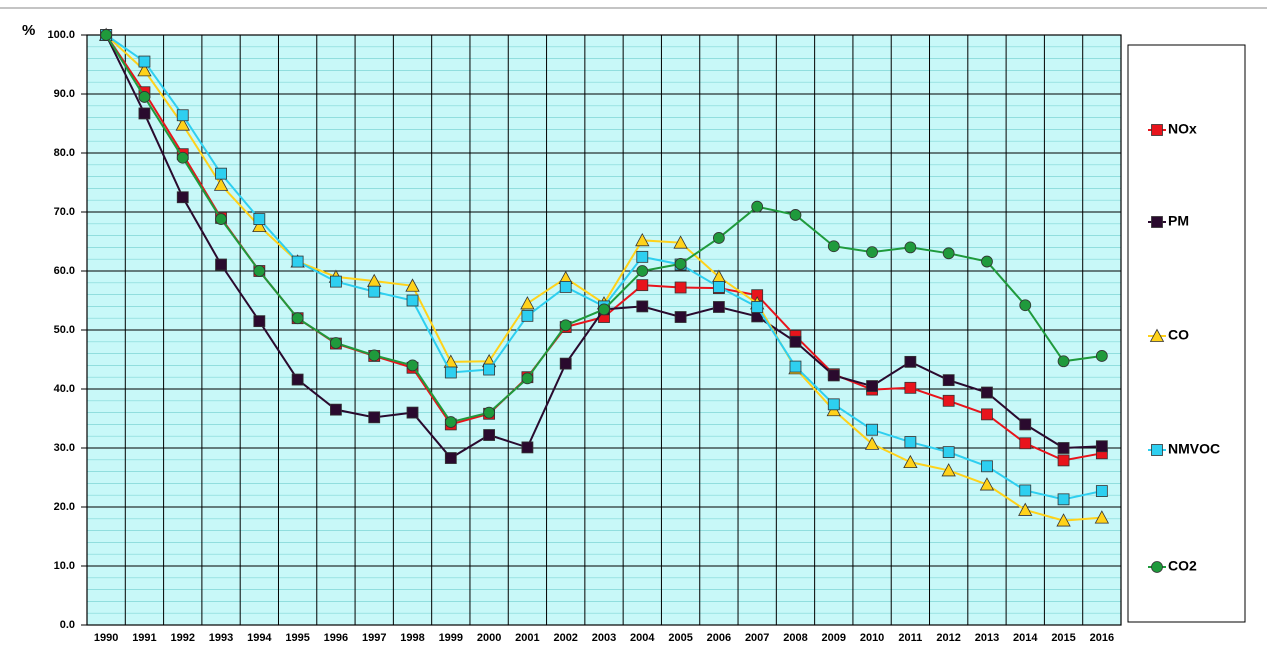 This screenshot has height=661, width=1267. What do you see at coordinates (451, 638) in the screenshot?
I see `x-tick-label: 1999` at bounding box center [451, 638].